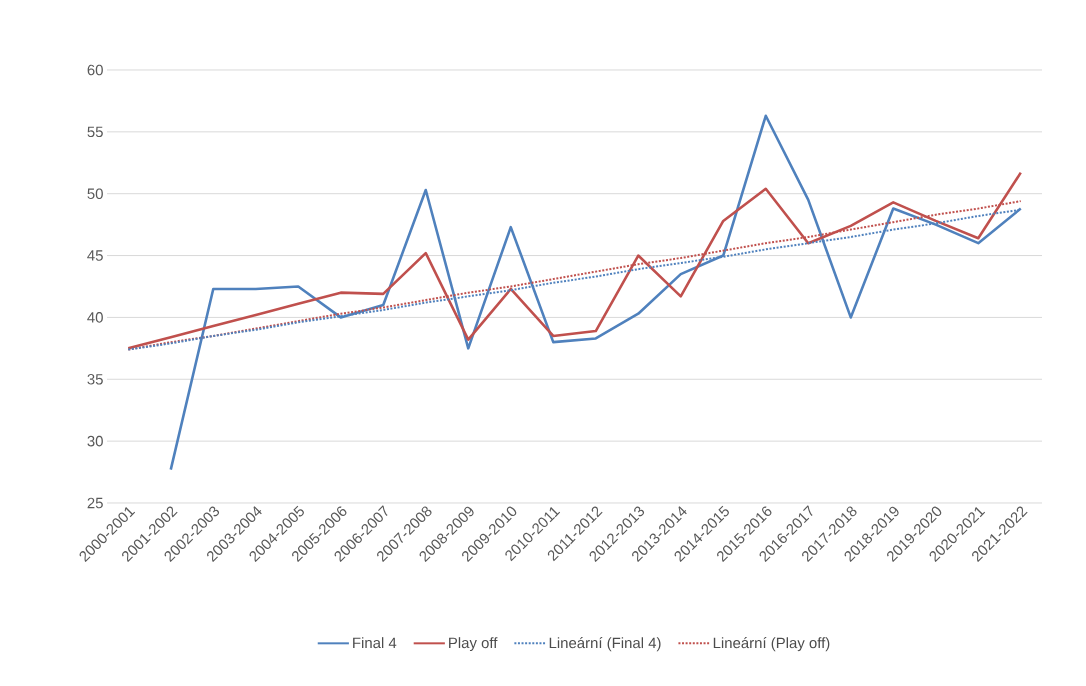 Image resolution: width=1086 pixels, height=686 pixels. What do you see at coordinates (95, 255) in the screenshot?
I see `y-tick-label: 45` at bounding box center [95, 255].